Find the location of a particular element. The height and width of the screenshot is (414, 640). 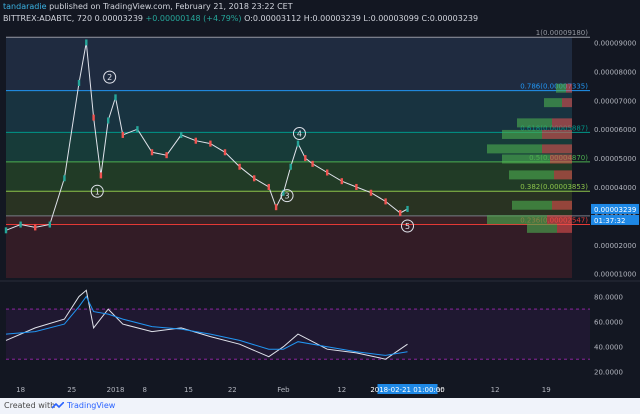

author-link: tandaradie is located at coordinates (25, 6).